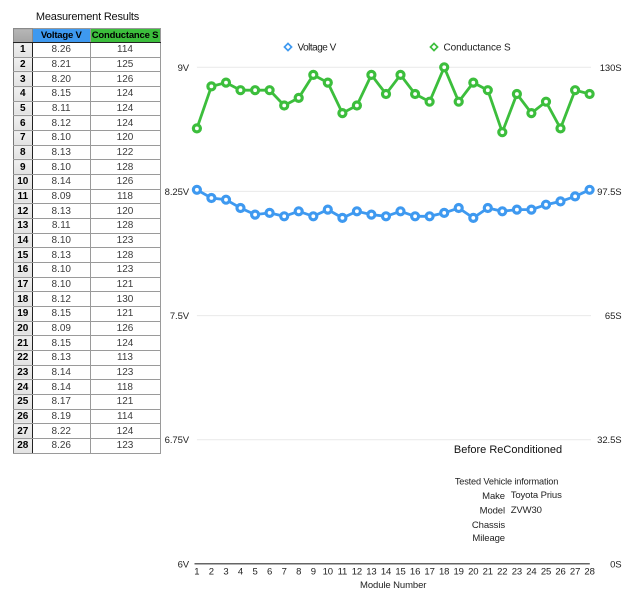  What do you see at coordinates (611, 68) in the screenshot?
I see `svg-text: 130S` at bounding box center [611, 68].